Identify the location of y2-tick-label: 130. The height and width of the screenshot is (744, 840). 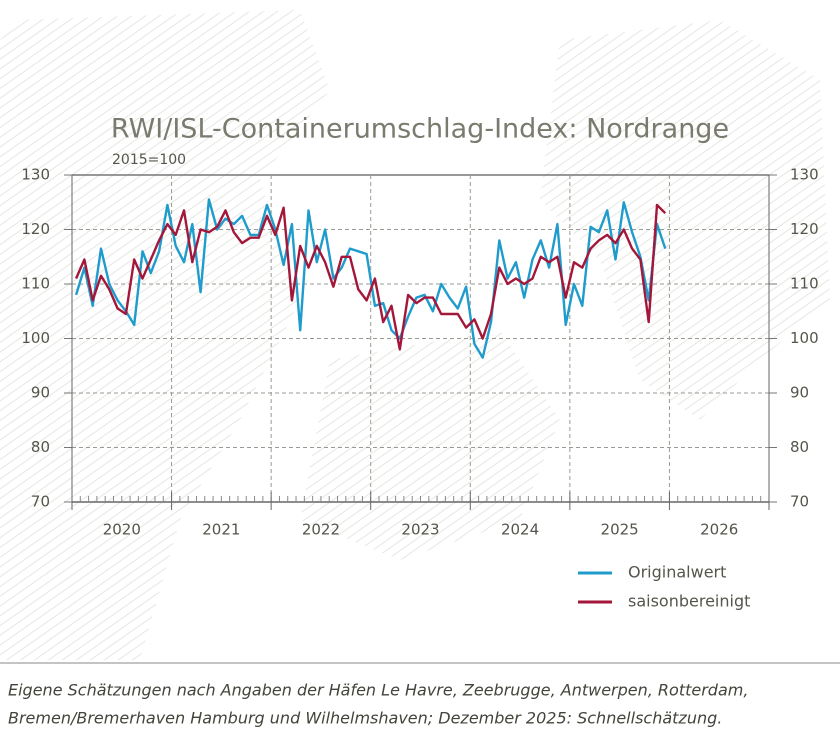
(804, 175).